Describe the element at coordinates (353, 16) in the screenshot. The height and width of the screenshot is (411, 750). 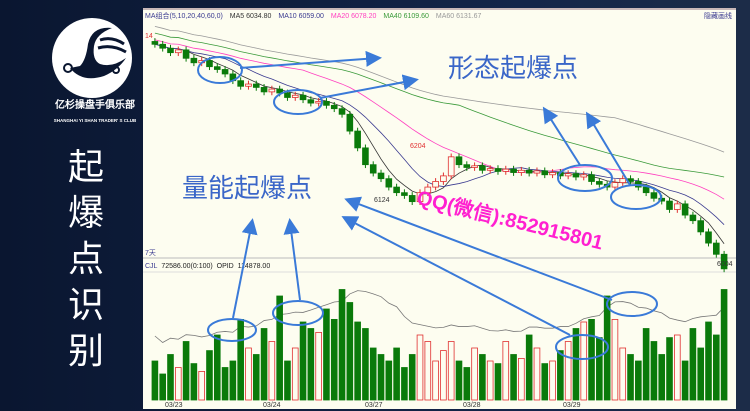
I see `ma20-value: MA20 6078.20` at that location.